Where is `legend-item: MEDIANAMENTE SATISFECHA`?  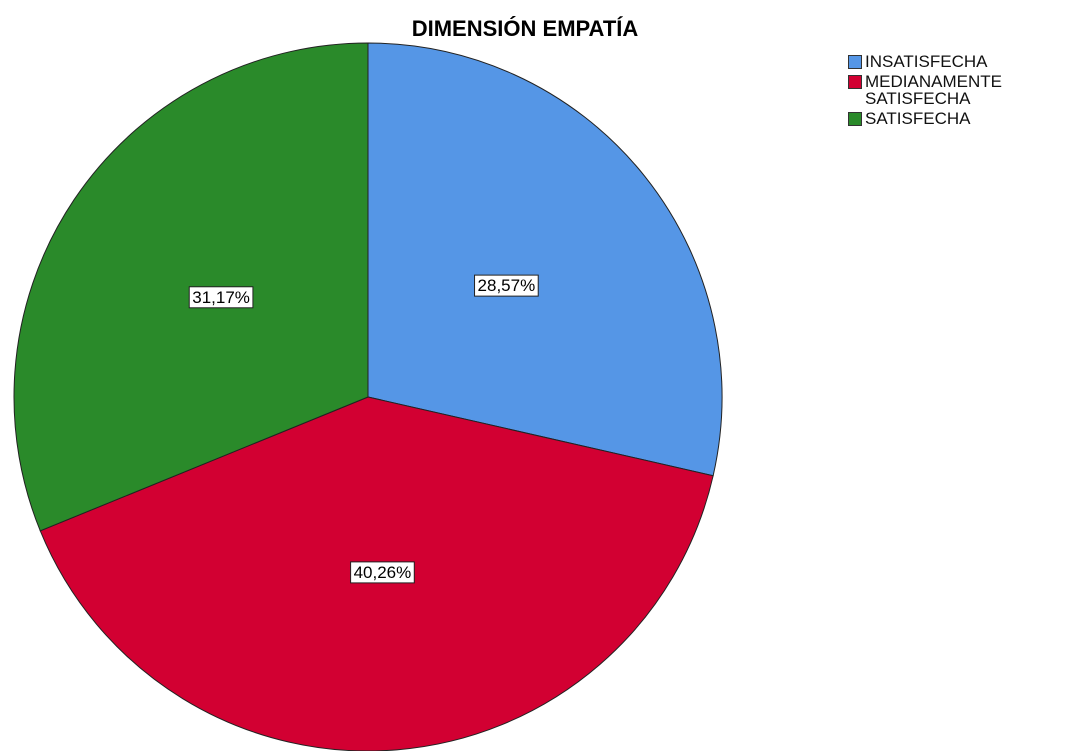
legend-item: MEDIANAMENTE SATISFECHA is located at coordinates (948, 89).